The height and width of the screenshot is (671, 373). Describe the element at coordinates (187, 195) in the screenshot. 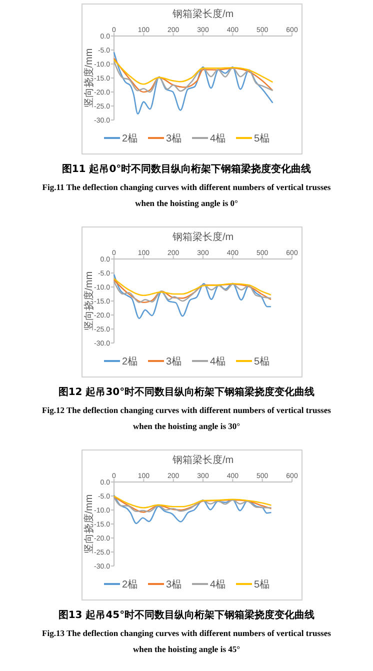

I see `caption: Fig.11 The deflection changing curves with different numbers of vertical trusses when the hoisting angle is 0°` at that location.